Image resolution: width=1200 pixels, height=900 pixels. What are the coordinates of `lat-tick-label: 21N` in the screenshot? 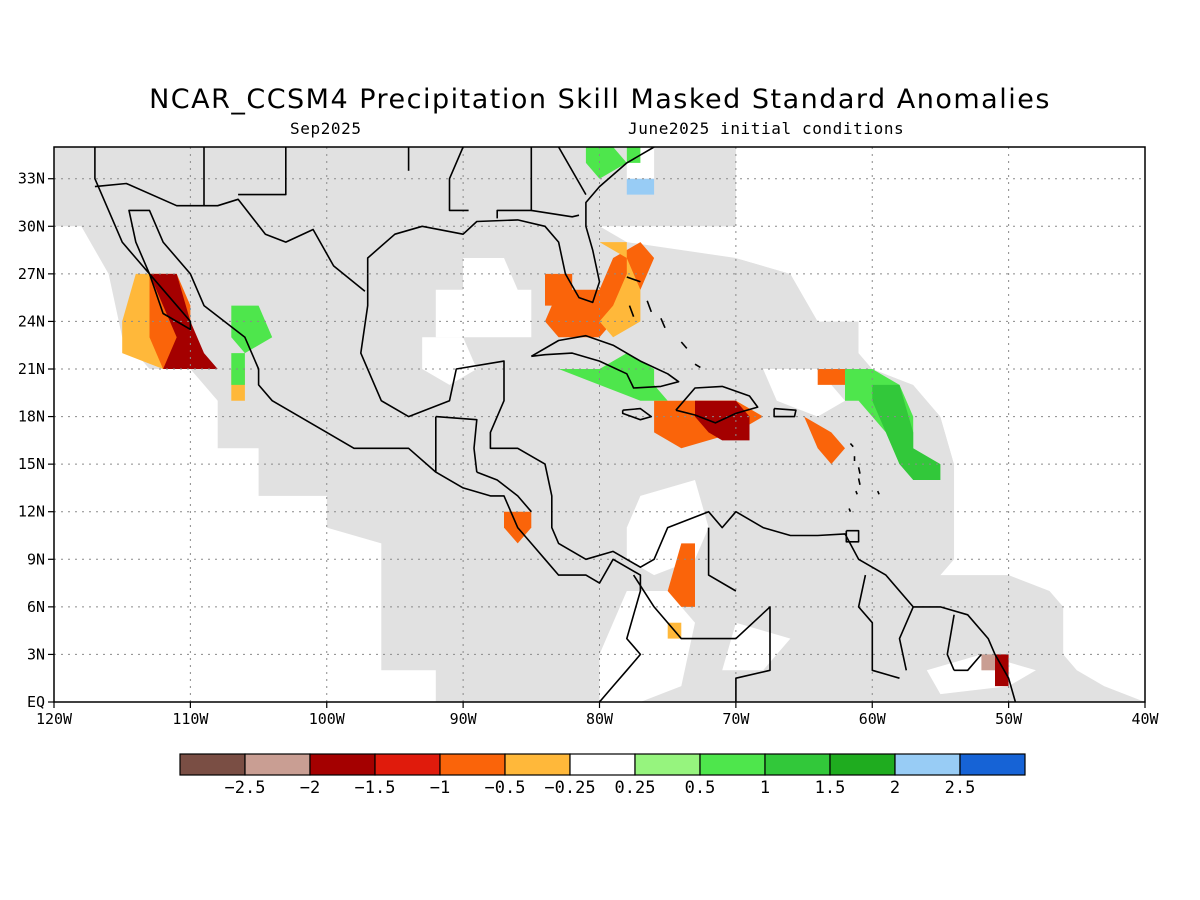 It's located at (31, 369).